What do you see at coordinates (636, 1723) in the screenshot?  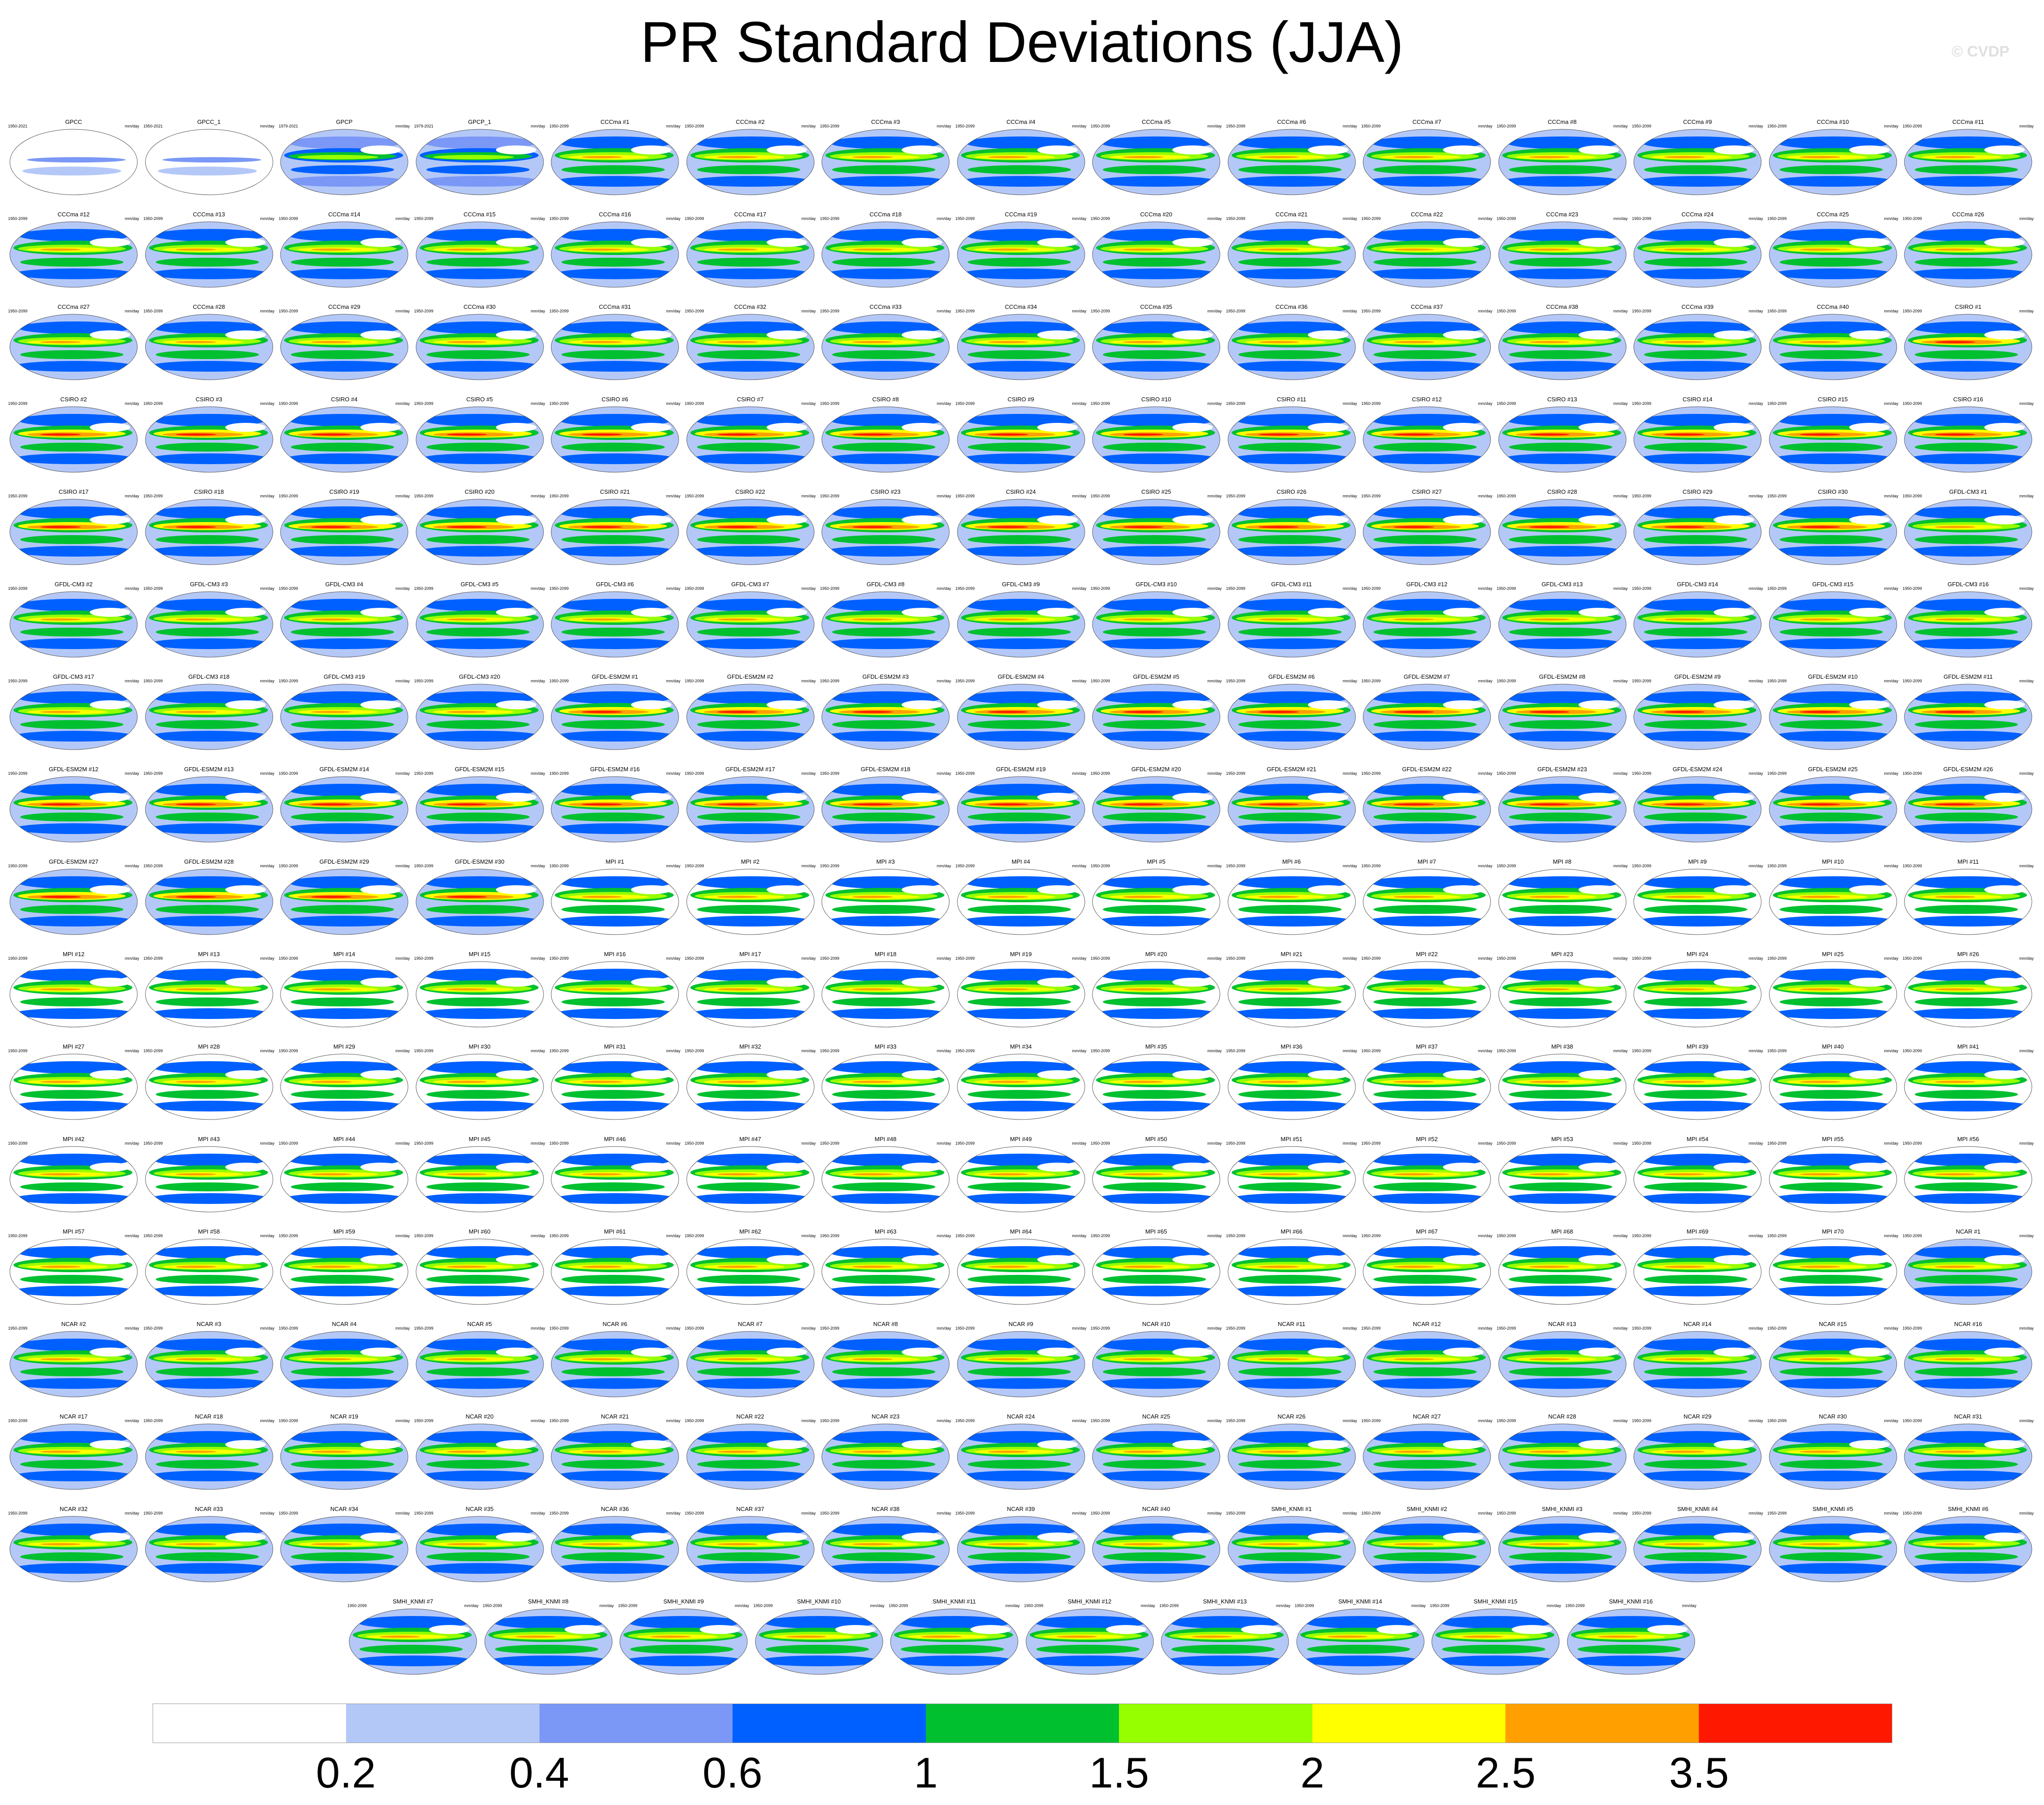 I see `colorbar-box` at bounding box center [636, 1723].